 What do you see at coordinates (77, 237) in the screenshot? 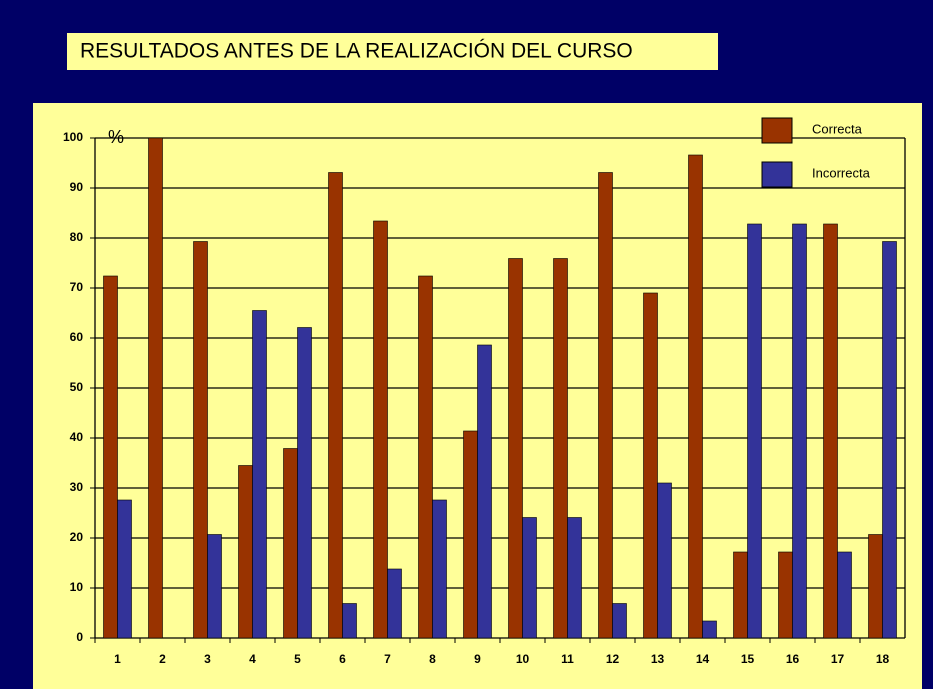
I see `y-tick-label: 80` at bounding box center [77, 237].